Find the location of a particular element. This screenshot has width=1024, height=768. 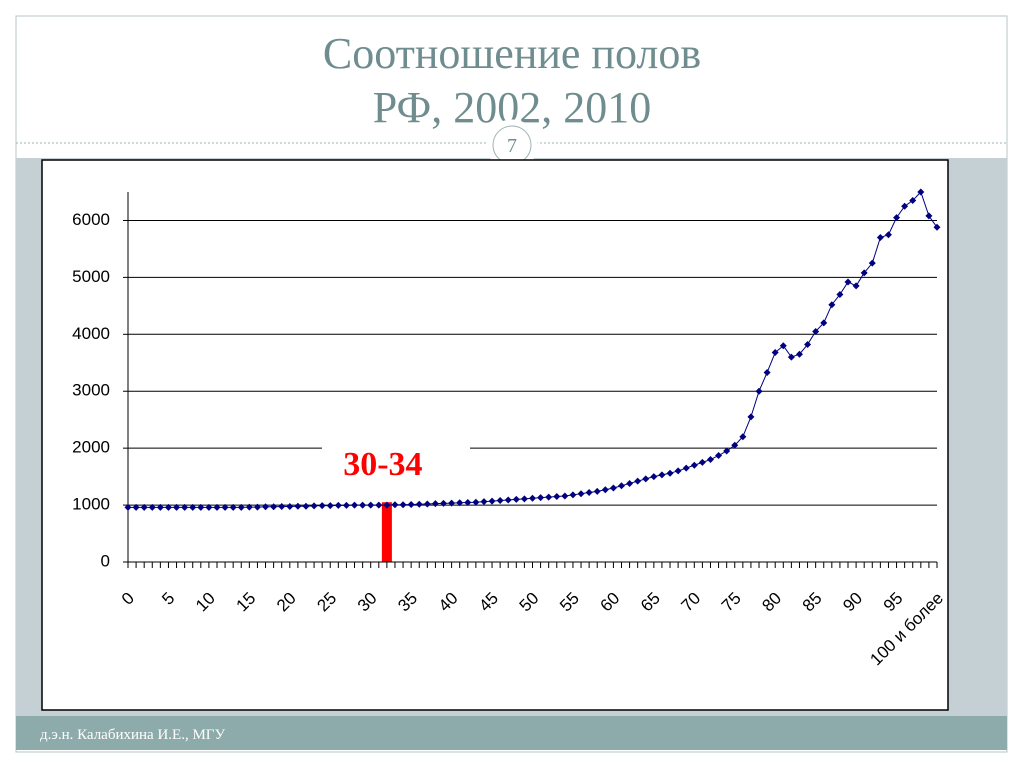

y-tick-label: 6000 is located at coordinates (91, 219).